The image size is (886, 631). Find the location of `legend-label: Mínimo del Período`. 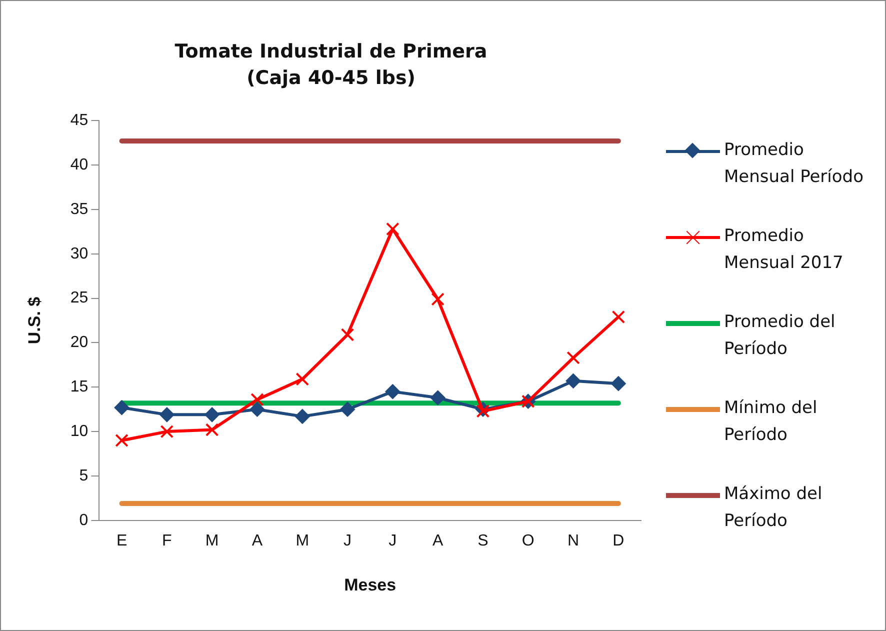

legend-label: Mínimo del Período is located at coordinates (771, 422).